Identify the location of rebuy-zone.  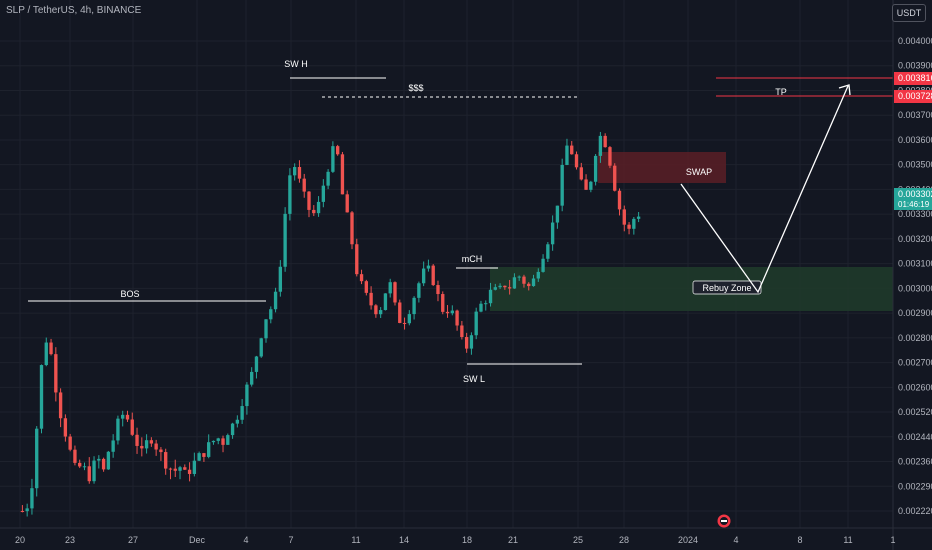
(691, 289).